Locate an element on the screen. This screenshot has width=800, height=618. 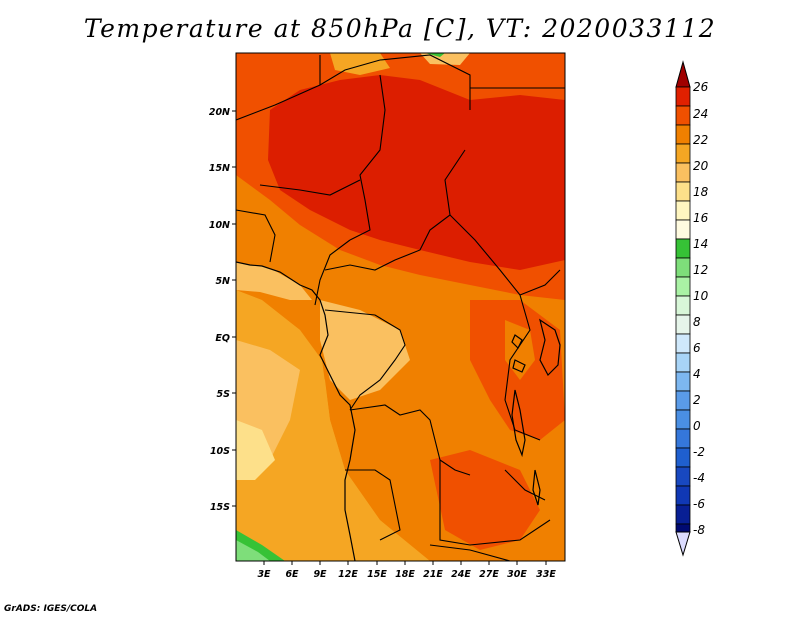
grads-credit: GrADS: IGES/COLA is located at coordinates (51, 609).